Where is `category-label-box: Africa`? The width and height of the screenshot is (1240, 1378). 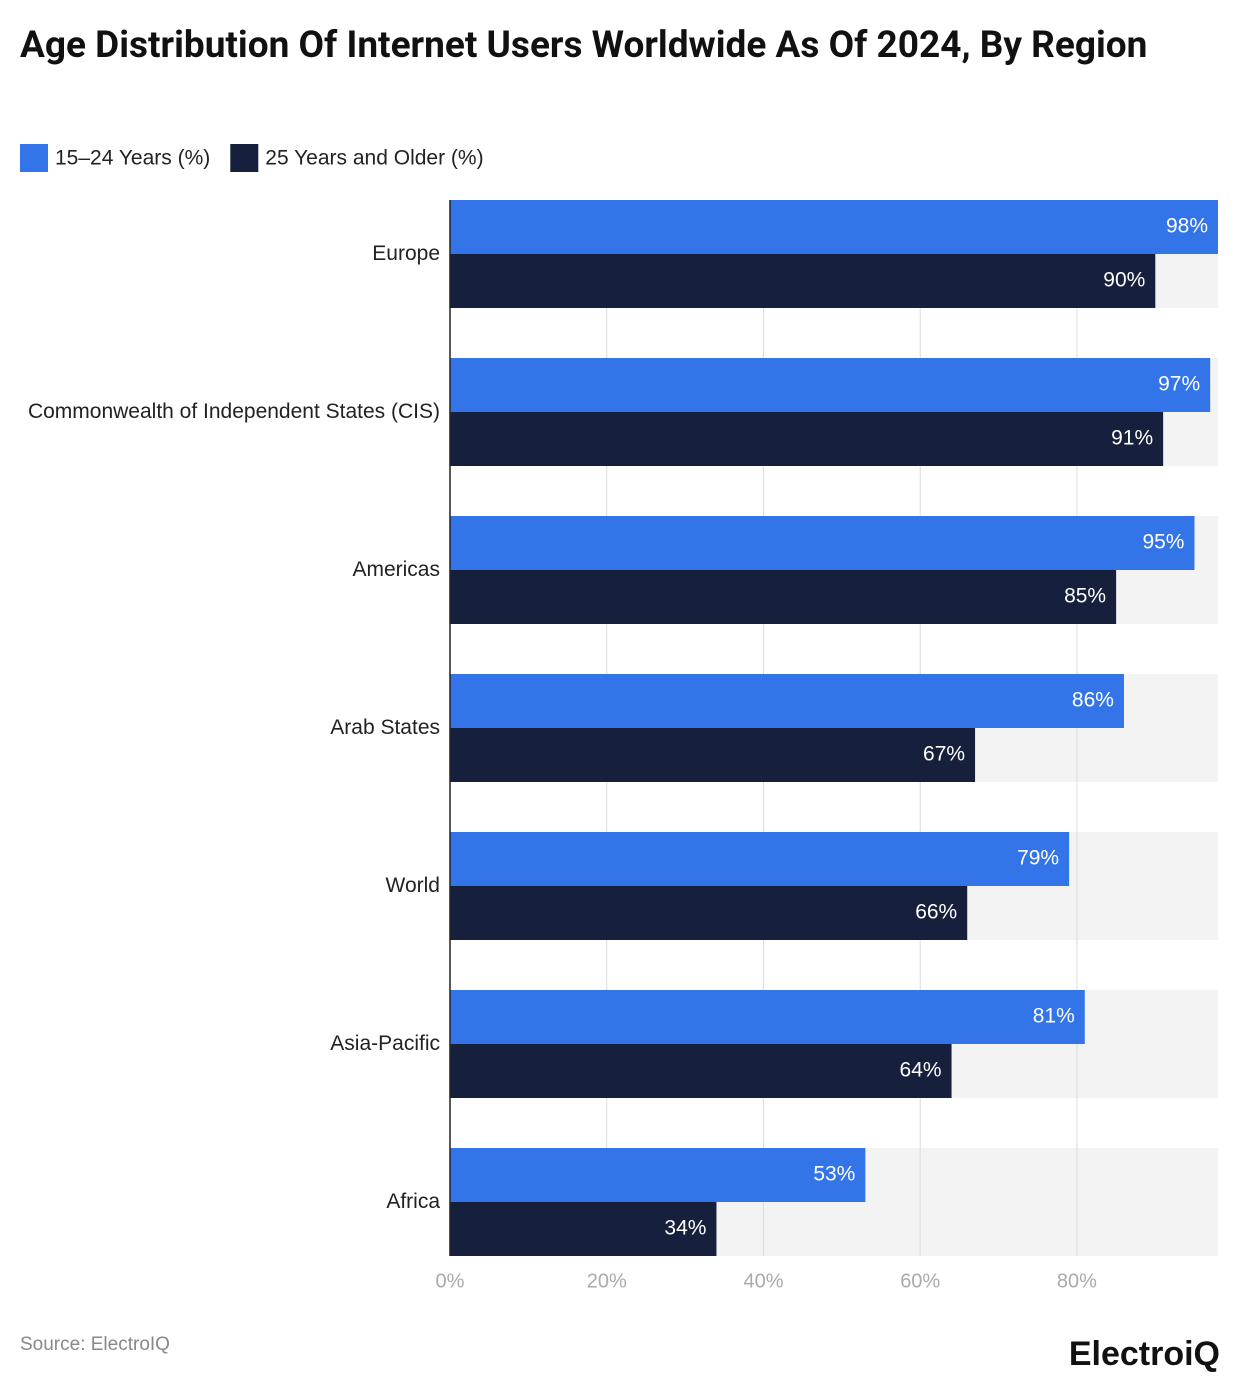 category-label-box: Africa is located at coordinates (413, 1201).